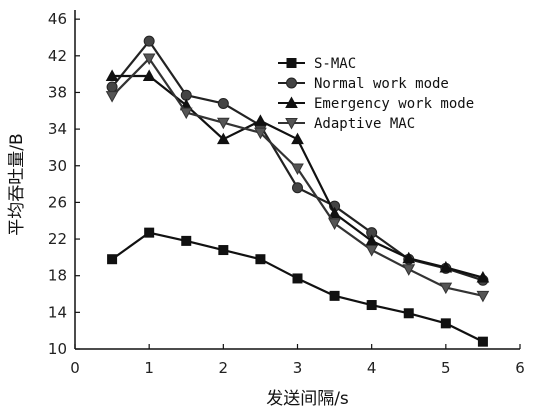  Describe the element at coordinates (394, 104) in the screenshot. I see `legend-label: Emergency work mode` at that location.